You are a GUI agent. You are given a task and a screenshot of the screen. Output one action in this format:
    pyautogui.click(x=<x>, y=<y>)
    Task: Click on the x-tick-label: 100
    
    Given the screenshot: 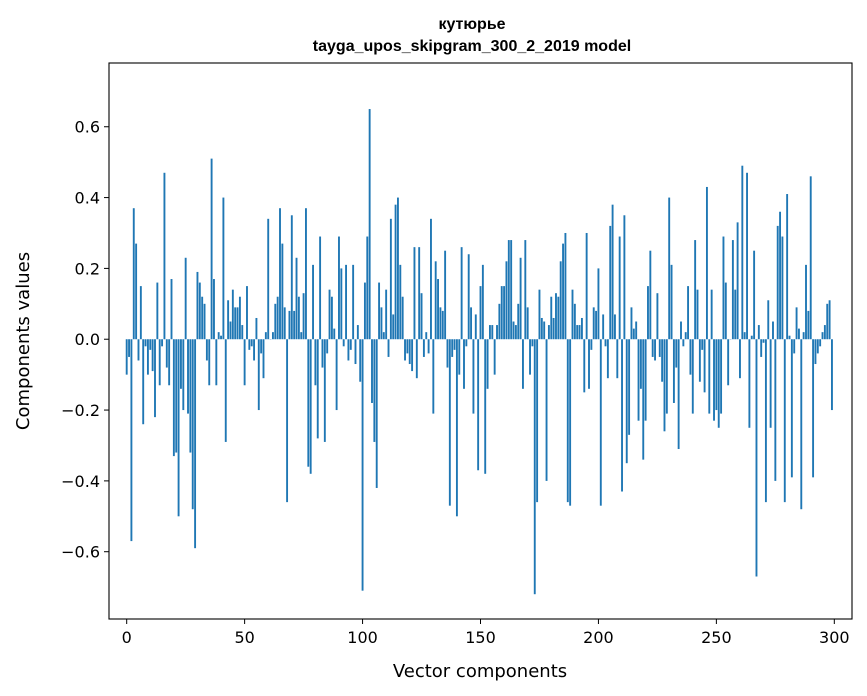 What is the action you would take?
    pyautogui.click(x=362, y=637)
    